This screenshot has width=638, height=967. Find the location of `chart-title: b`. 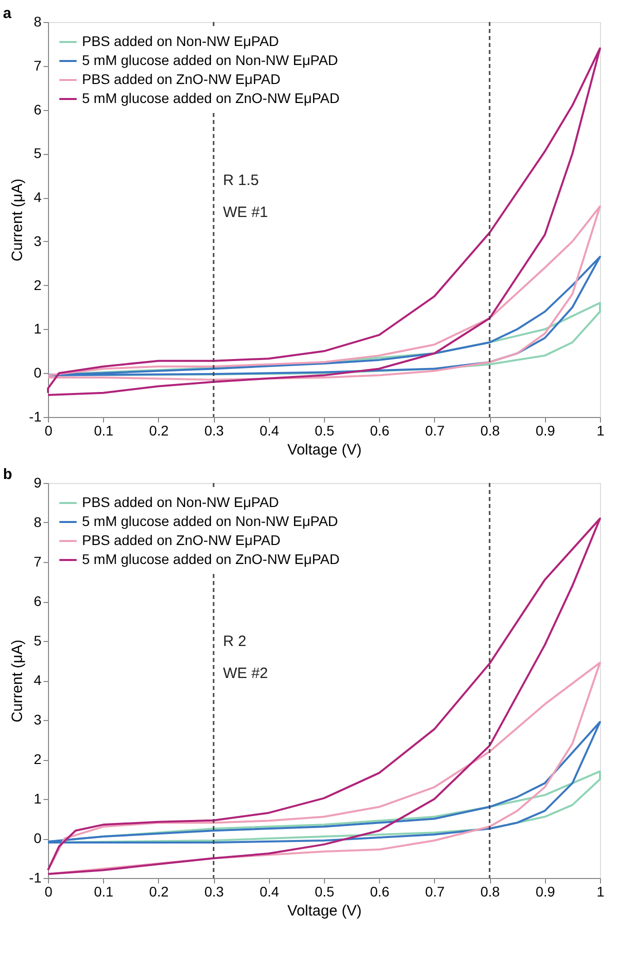

chart-title: b is located at coordinates (7, 474).